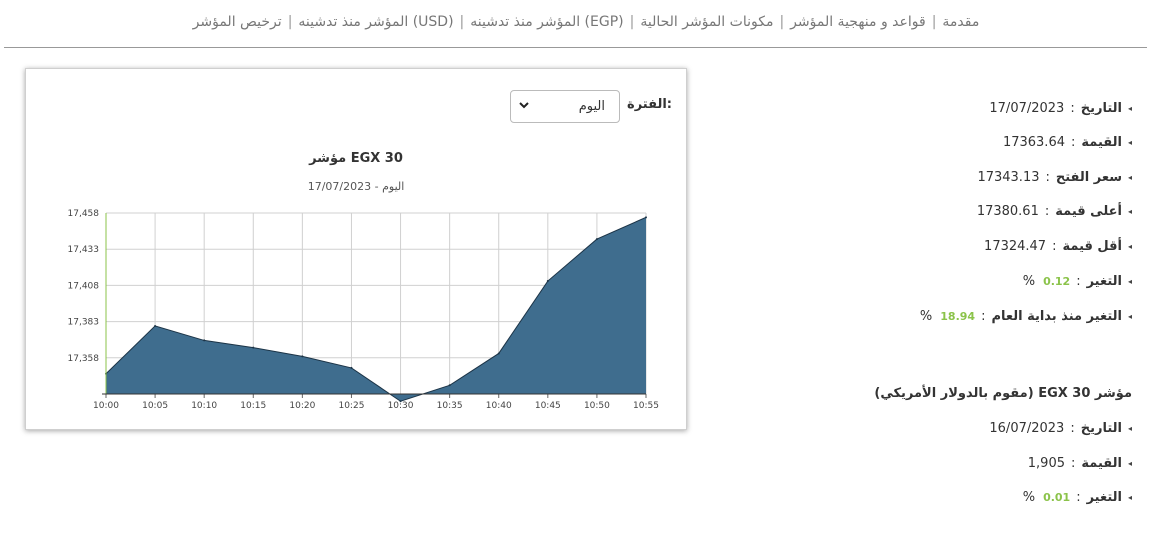 The height and width of the screenshot is (548, 1152). Describe the element at coordinates (591, 106) in the screenshot. I see `period-selected-value: اليوم` at that location.